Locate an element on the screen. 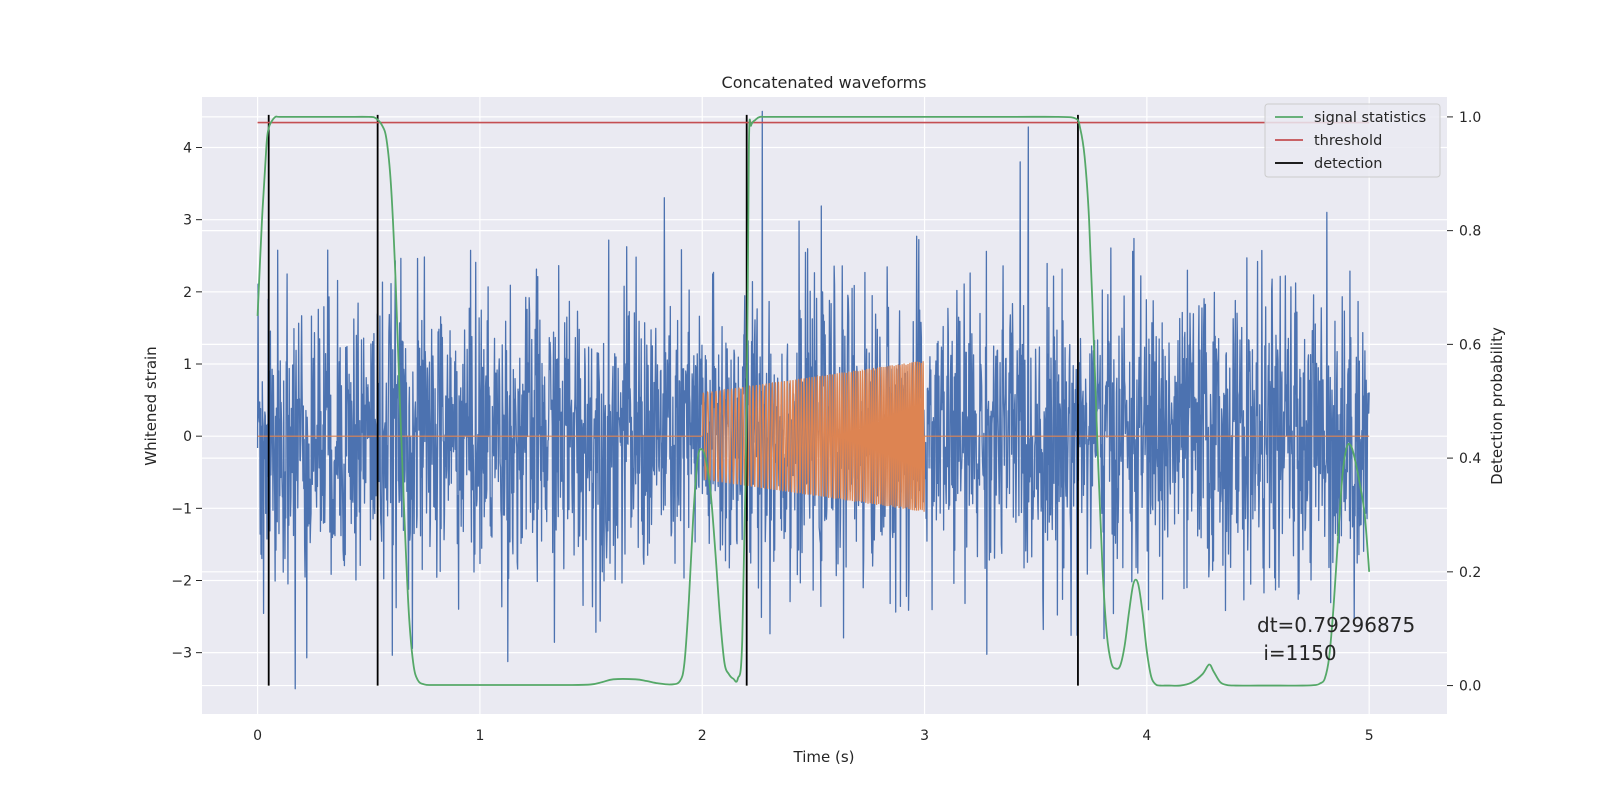 This screenshot has height=800, width=1600. x-tick-label: 2 is located at coordinates (702, 736).